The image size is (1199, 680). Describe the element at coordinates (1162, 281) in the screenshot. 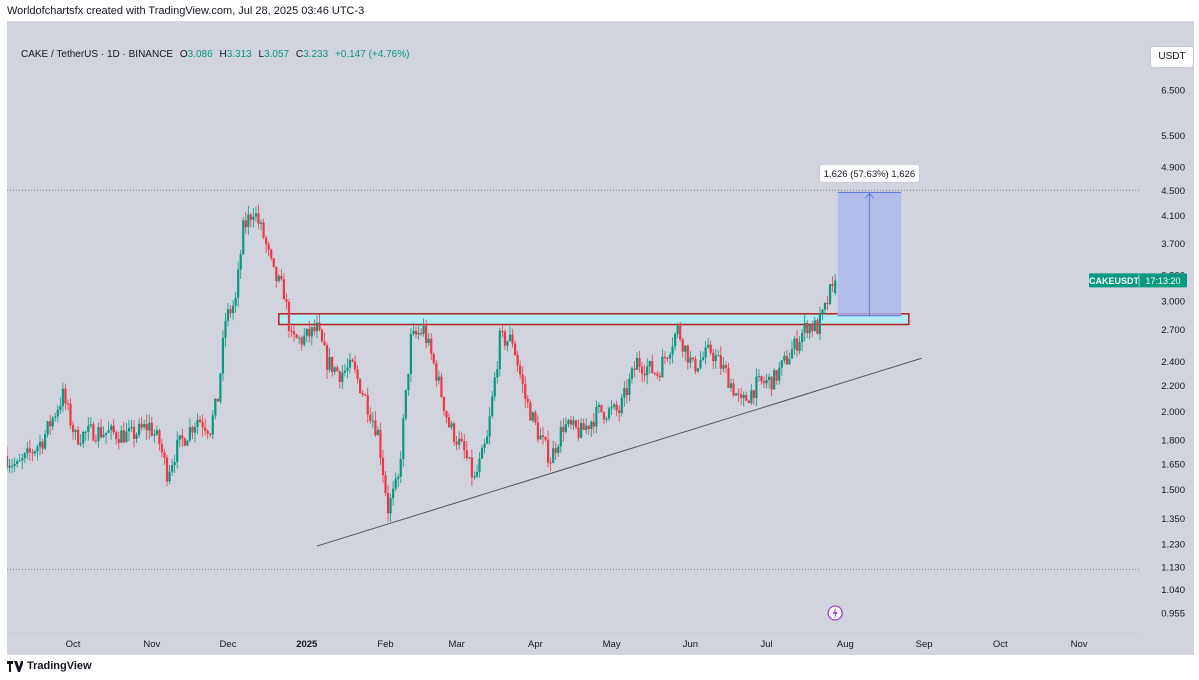

I see `price-tag-countdown: 17:13:20` at that location.